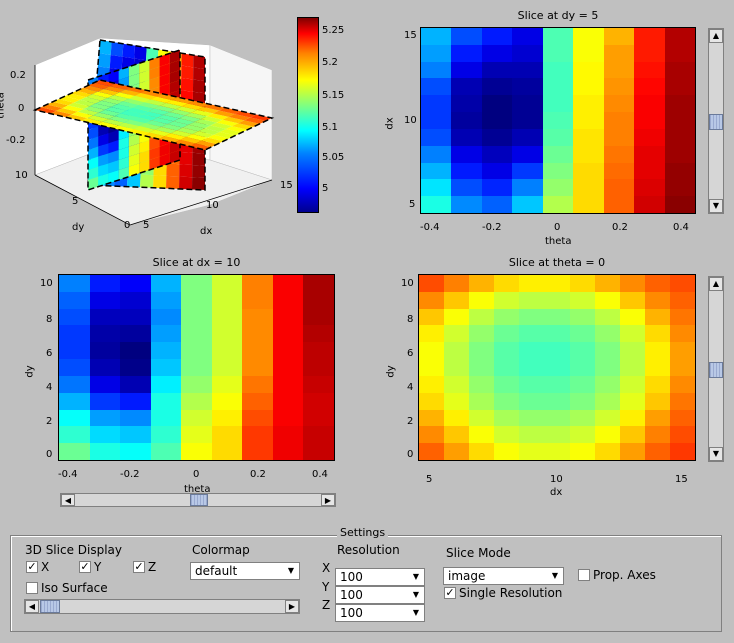 The width and height of the screenshot is (734, 643). Describe the element at coordinates (380, 595) in the screenshot. I see `res-y-select: 100 ▼` at that location.